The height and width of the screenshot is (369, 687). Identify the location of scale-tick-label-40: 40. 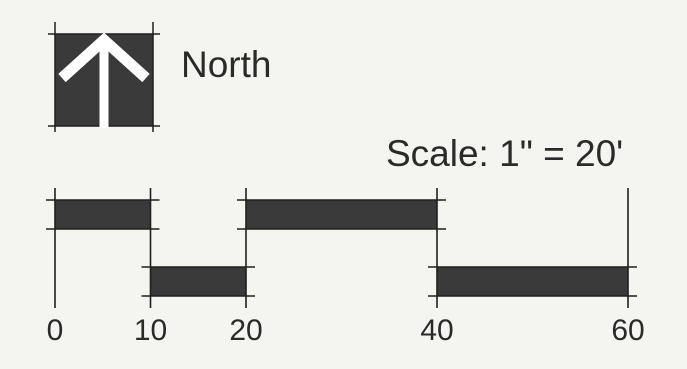
(436, 330).